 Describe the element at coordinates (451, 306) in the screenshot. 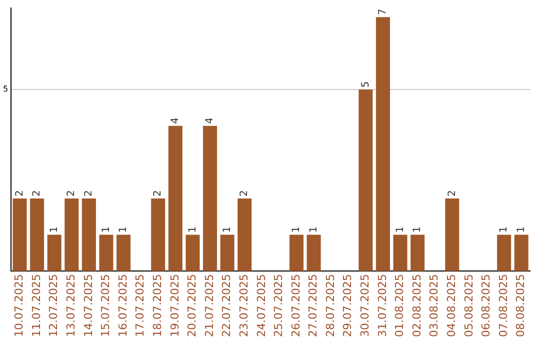

I see `x-tick-label: 04.08.2025` at that location.